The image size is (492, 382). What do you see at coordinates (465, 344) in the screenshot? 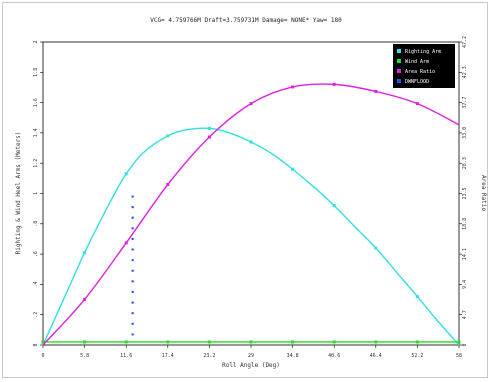
I see `y-tick-label-right: 0` at bounding box center [465, 344].